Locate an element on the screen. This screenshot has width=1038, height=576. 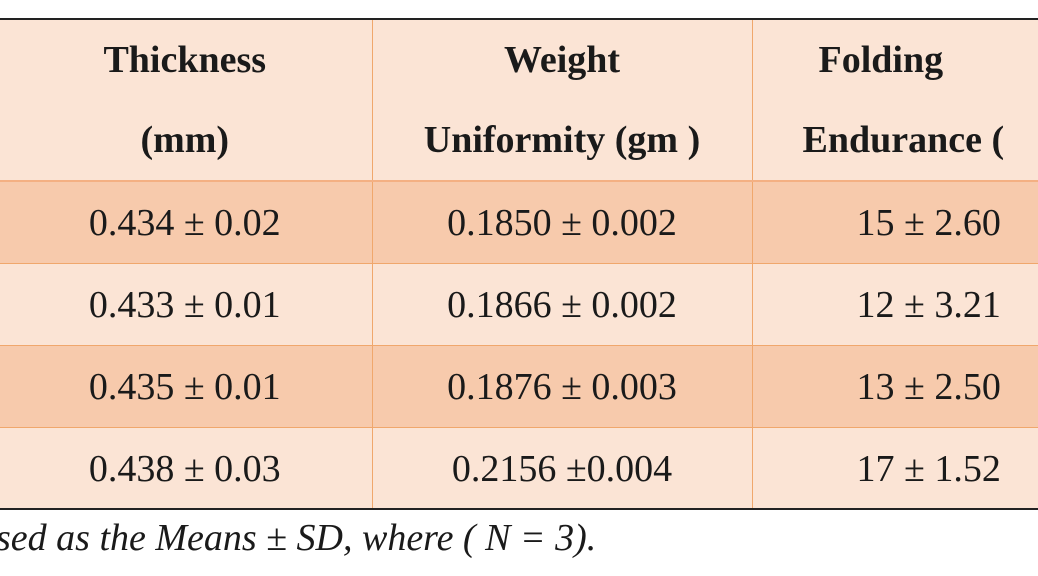
cell-weight: 0.1866 ± 0.002 is located at coordinates (562, 304).